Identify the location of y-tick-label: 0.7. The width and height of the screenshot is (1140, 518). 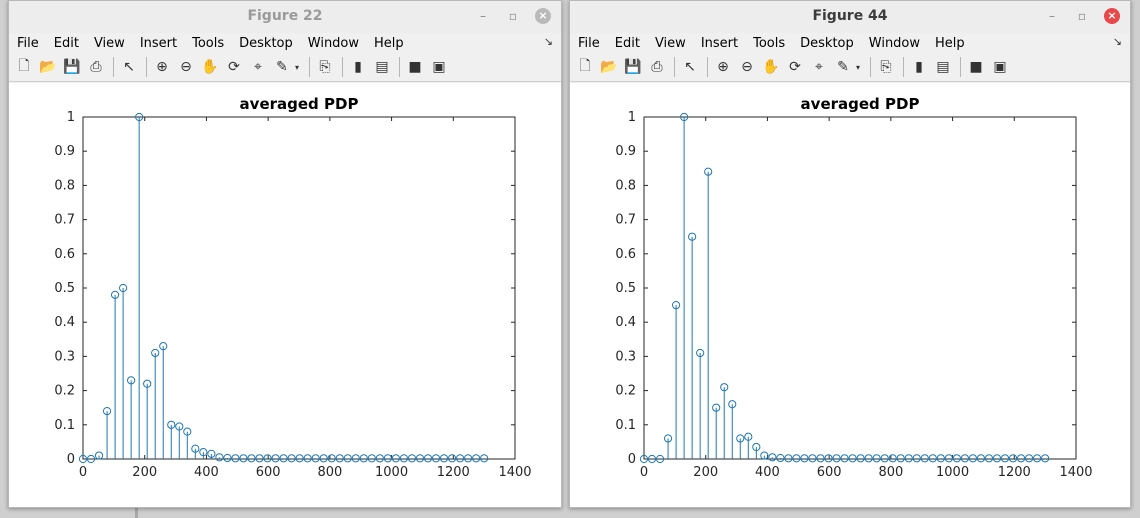
(625, 220).